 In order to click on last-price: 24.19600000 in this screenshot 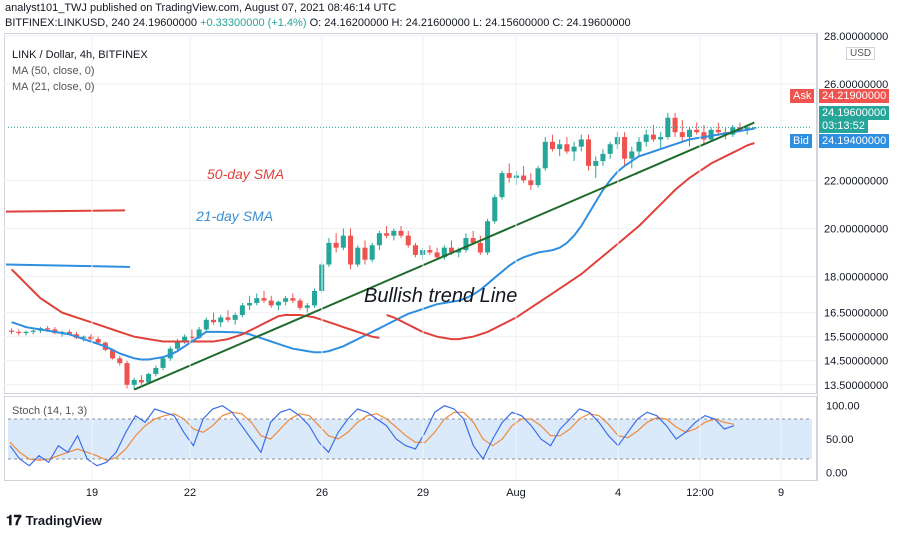, I will do `click(854, 113)`.